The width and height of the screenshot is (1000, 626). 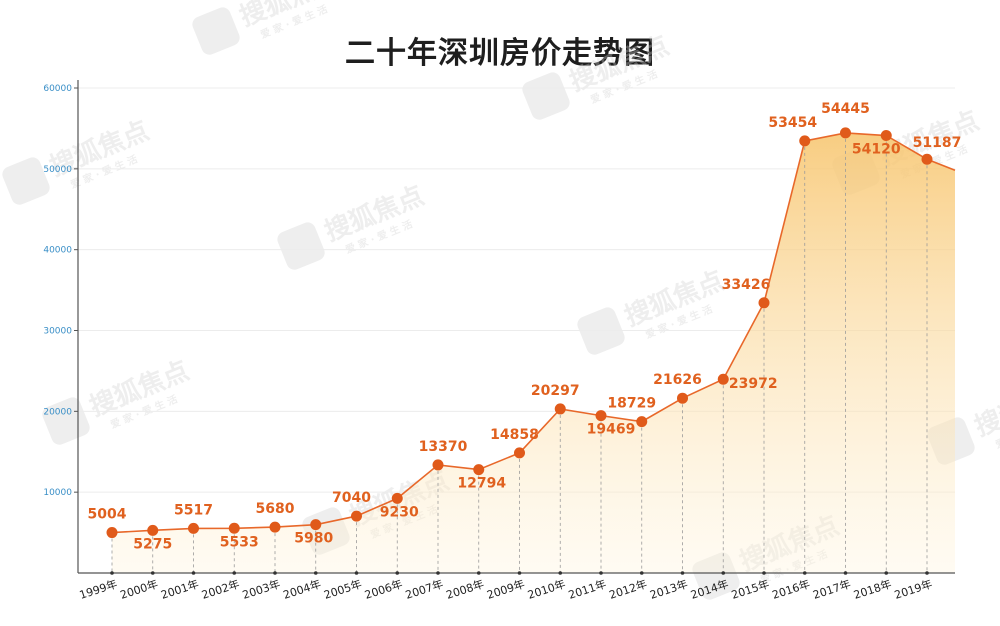 I want to click on x-tick-label: 2007年, so click(x=424, y=589).